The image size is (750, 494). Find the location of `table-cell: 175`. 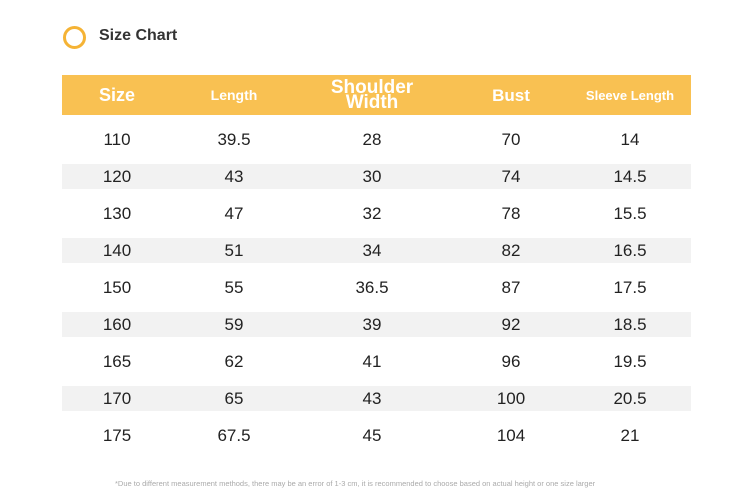

table-cell: 175 is located at coordinates (117, 435).